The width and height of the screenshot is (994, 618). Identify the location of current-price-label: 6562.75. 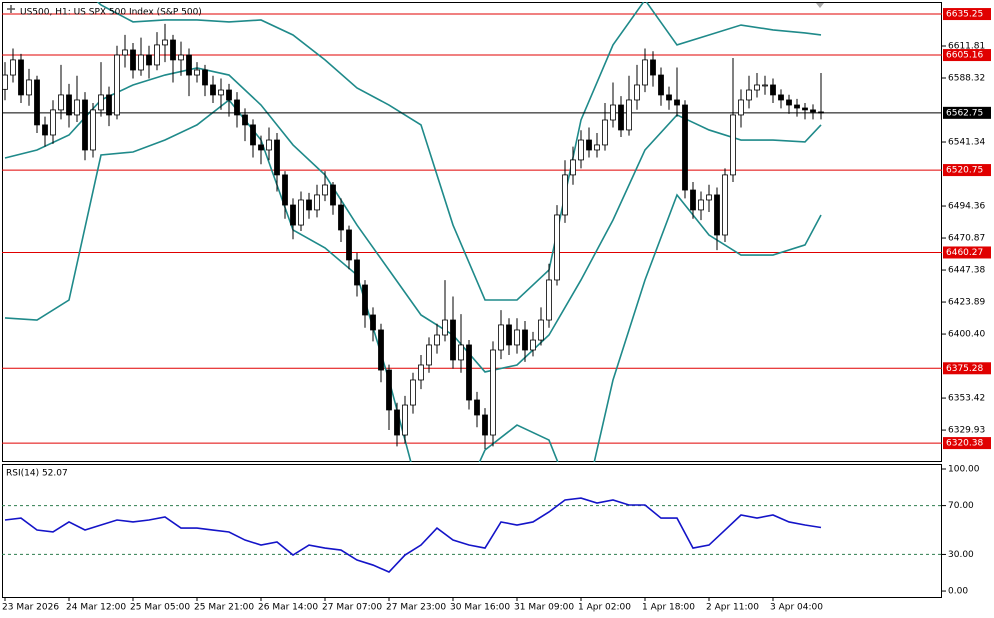
(964, 113).